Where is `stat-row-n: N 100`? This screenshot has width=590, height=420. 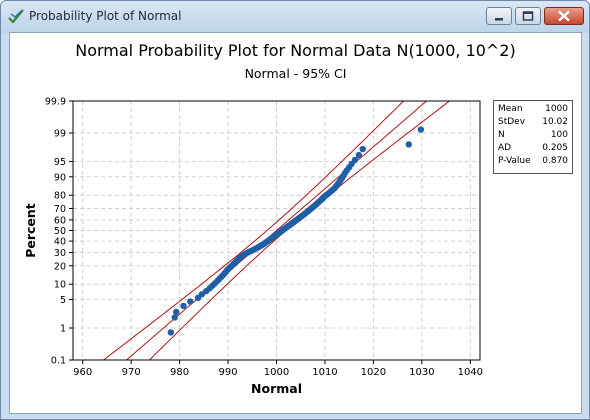 stat-row-n: N 100 is located at coordinates (533, 136).